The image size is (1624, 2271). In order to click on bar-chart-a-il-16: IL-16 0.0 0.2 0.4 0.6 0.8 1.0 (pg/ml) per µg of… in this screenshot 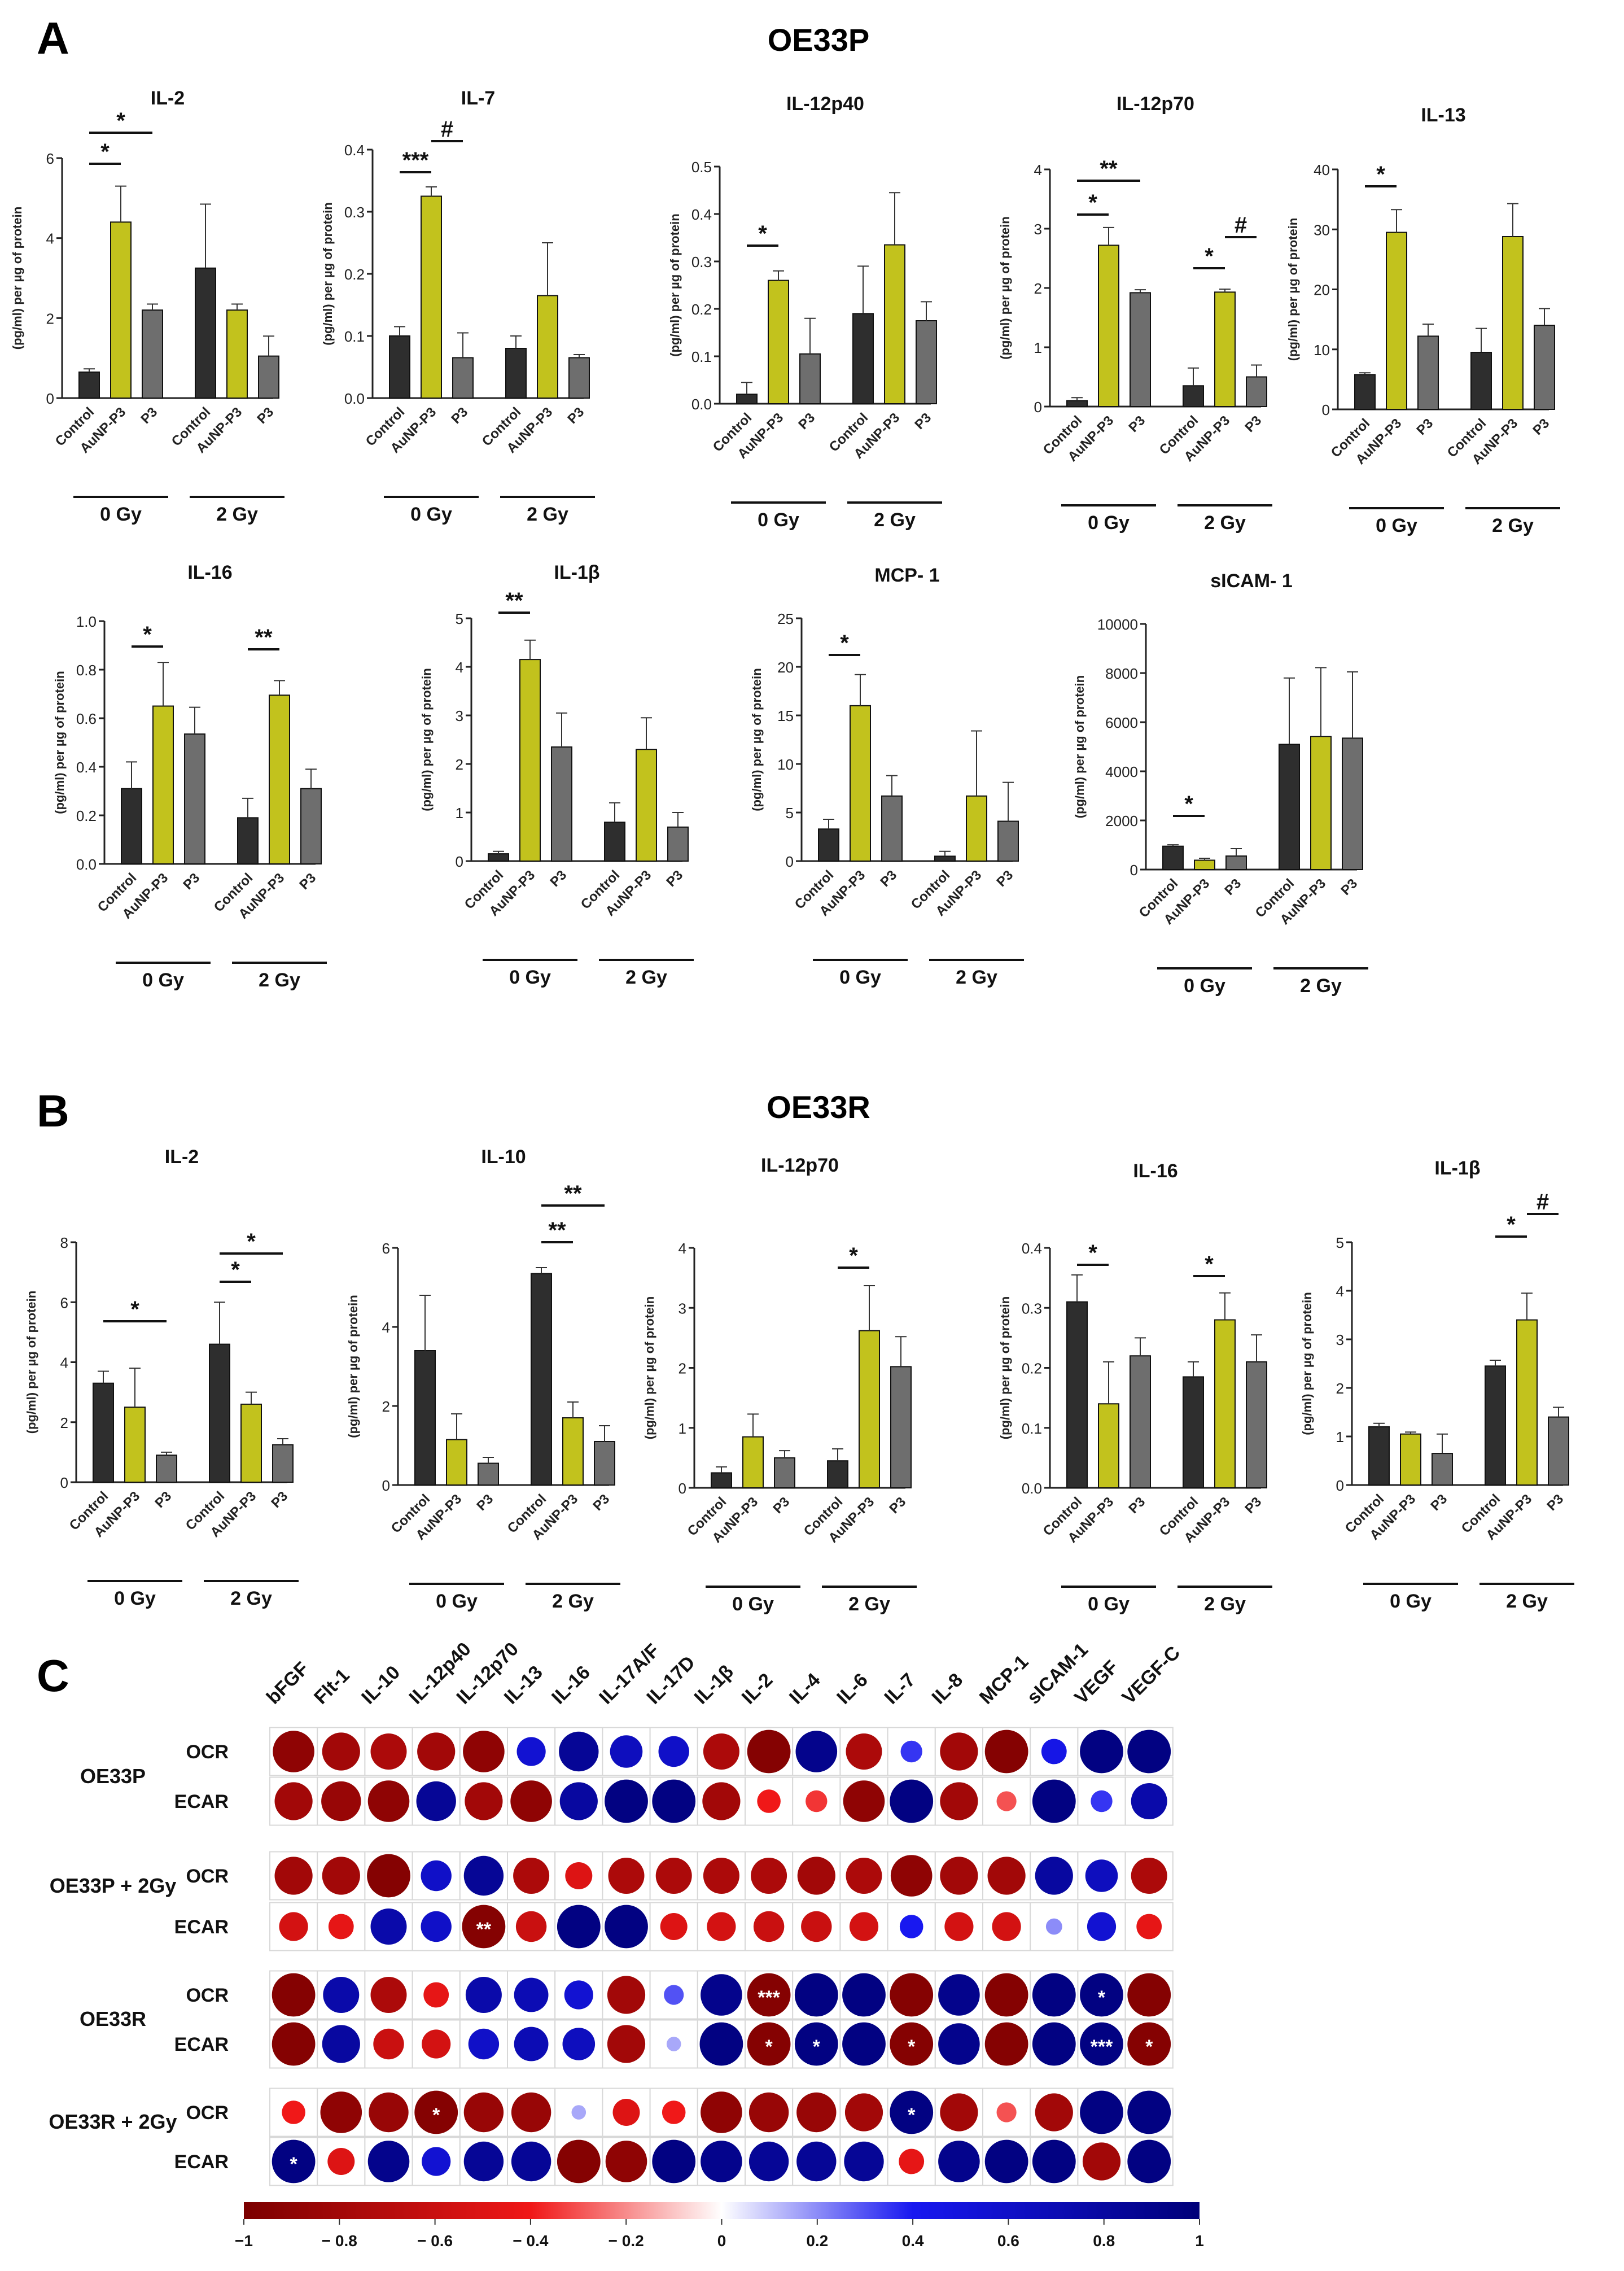, I will do `click(189, 776)`.